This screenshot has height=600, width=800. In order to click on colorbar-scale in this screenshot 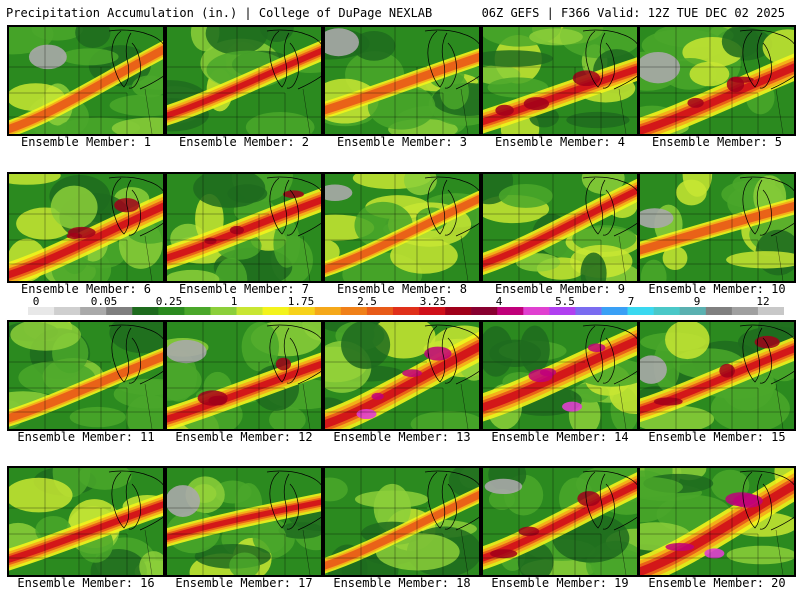, I will do `click(406, 311)`.